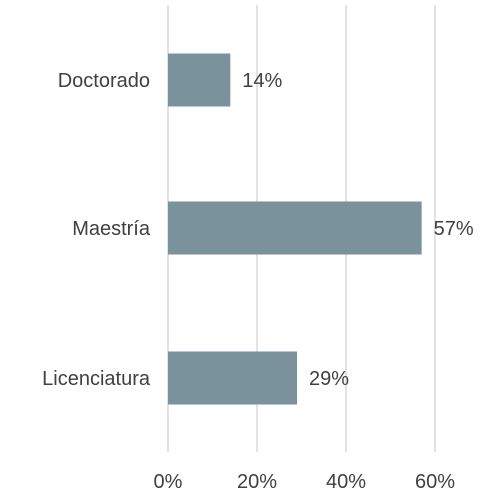 The width and height of the screenshot is (488, 495). I want to click on category-label: Licenciatura, so click(96, 379).